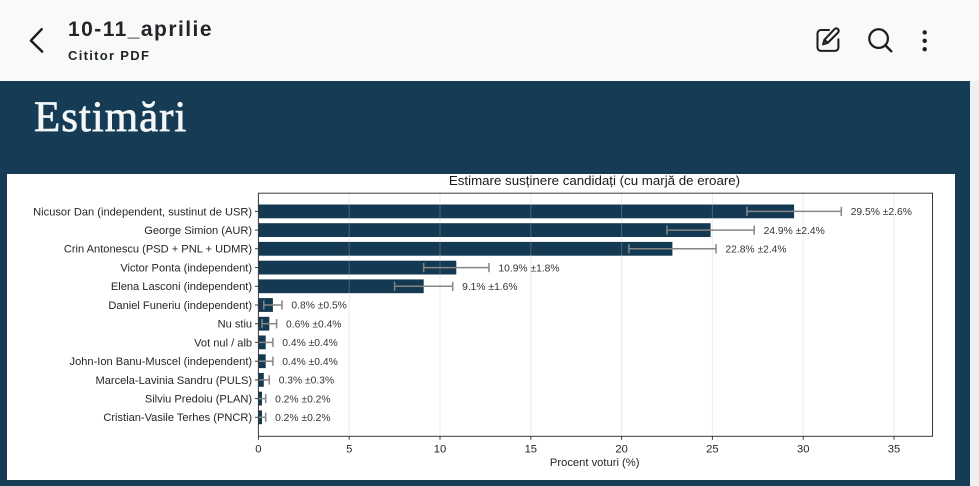 This screenshot has width=979, height=486. I want to click on svg-text: Silviu Predoiu (PLAN), so click(198, 399).